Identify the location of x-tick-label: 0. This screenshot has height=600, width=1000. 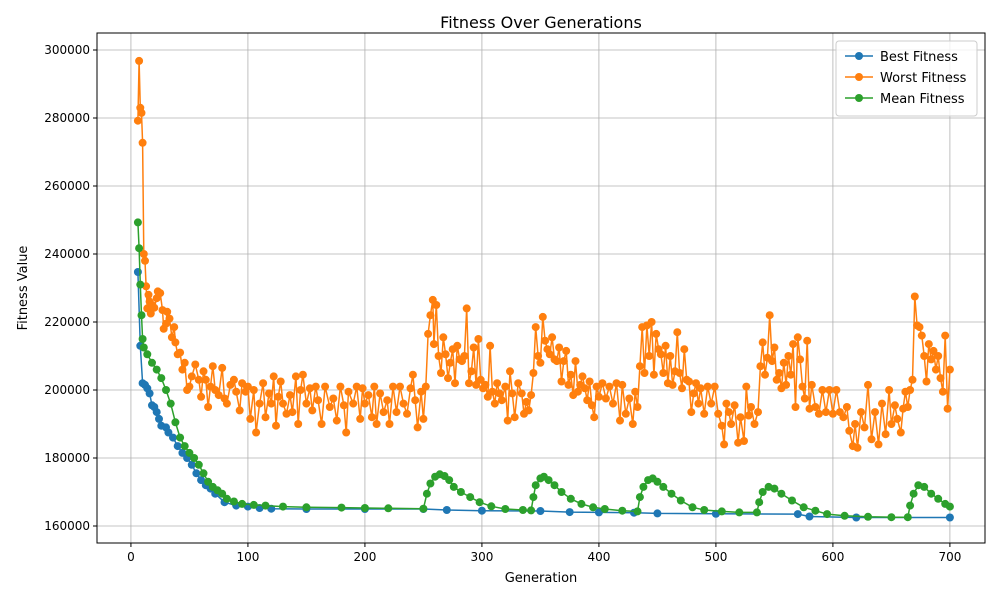
(131, 557).